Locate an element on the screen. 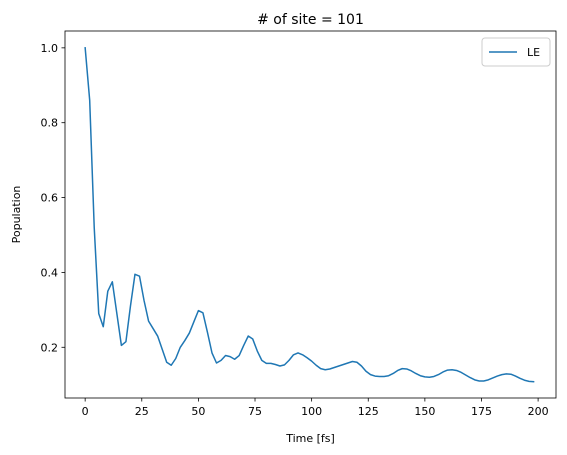 The height and width of the screenshot is (455, 567). chart-title: # of site = 101 is located at coordinates (310, 20).